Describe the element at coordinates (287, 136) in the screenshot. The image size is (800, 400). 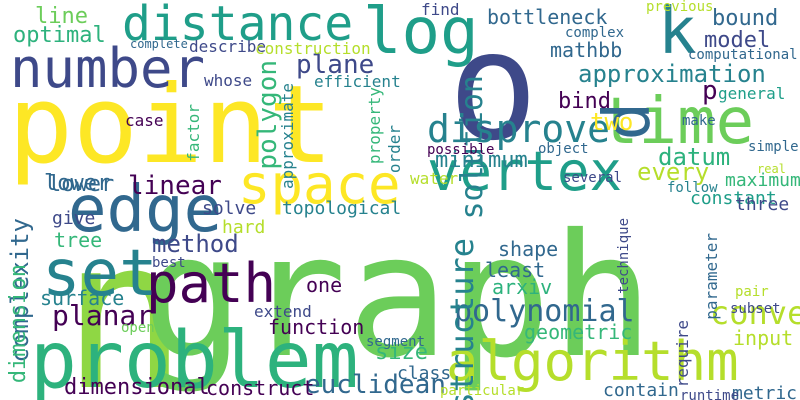
I see `word-approximate: approximate` at that location.